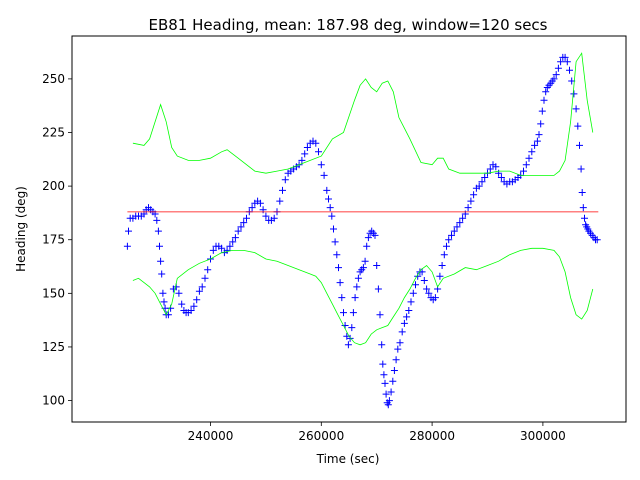 This screenshot has width=640, height=480. I want to click on y-axis-label: Heading (deg), so click(21, 229).